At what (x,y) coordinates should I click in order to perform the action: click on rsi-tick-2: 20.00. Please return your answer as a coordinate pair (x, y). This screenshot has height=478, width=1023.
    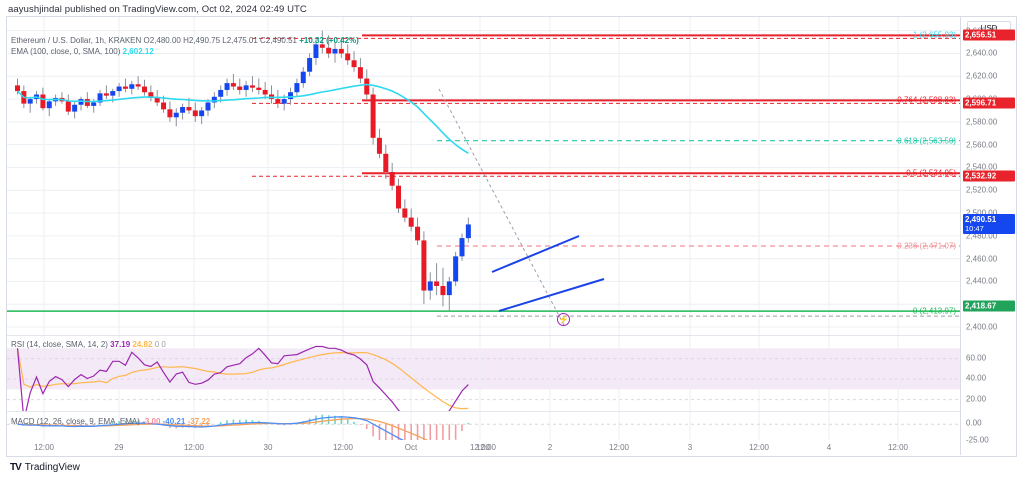
    Looking at the image, I should click on (976, 399).